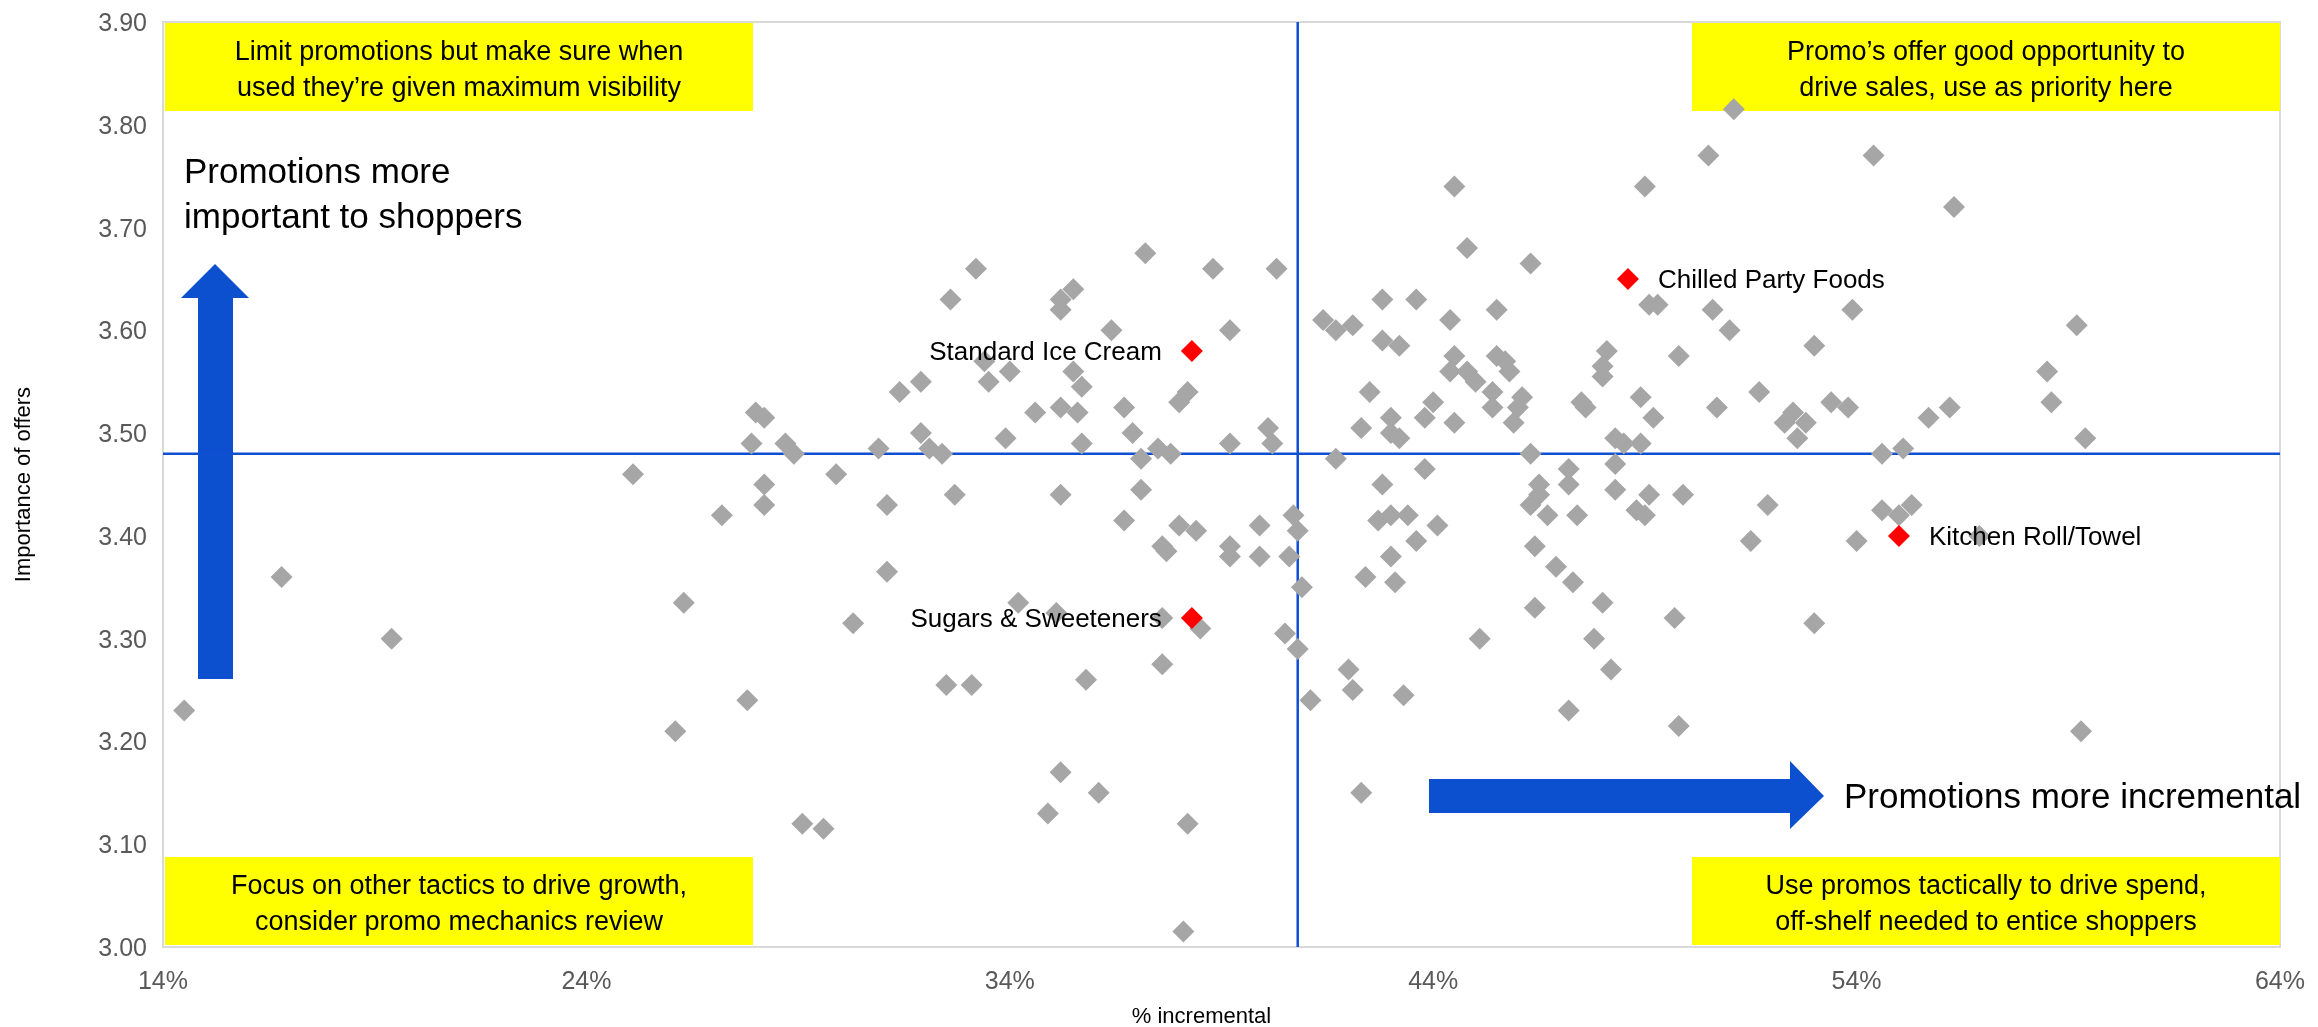 This screenshot has height=1027, width=2318. Describe the element at coordinates (122, 741) in the screenshot. I see `y-tick-label: 3.20` at that location.